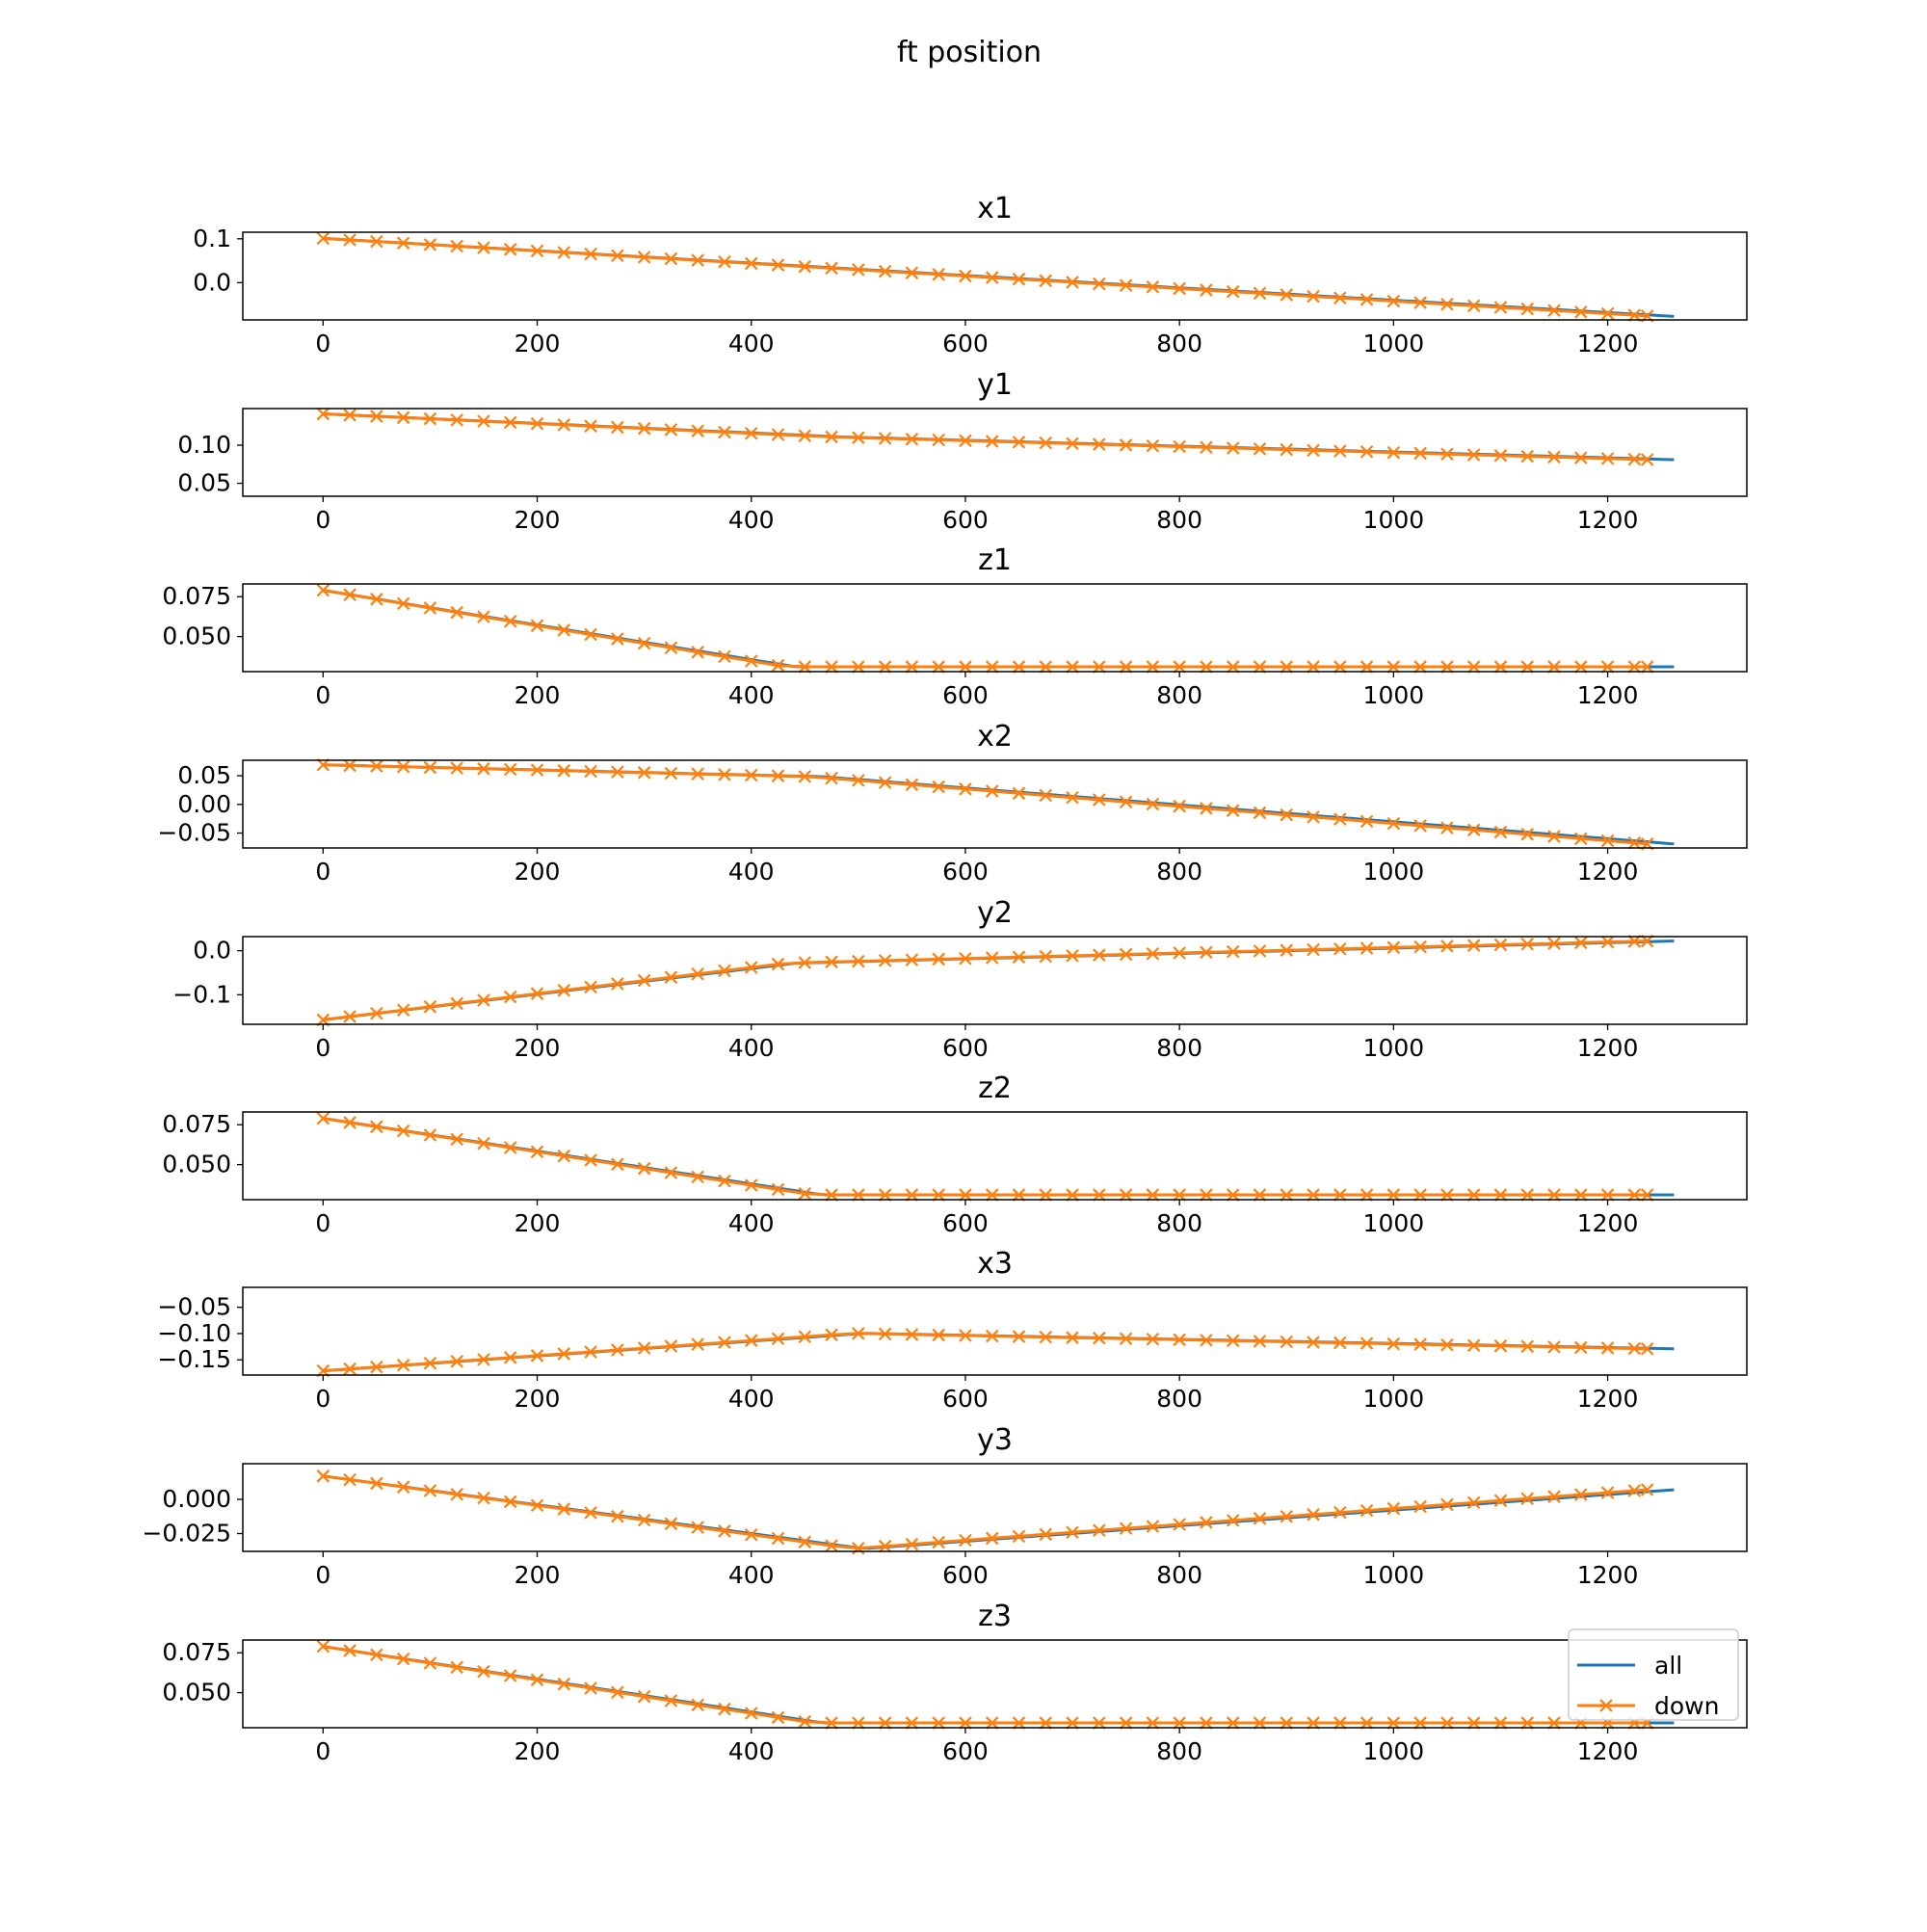 This screenshot has width=1927, height=1932. Describe the element at coordinates (194, 1307) in the screenshot. I see `y-tick-label: −0.05` at that location.